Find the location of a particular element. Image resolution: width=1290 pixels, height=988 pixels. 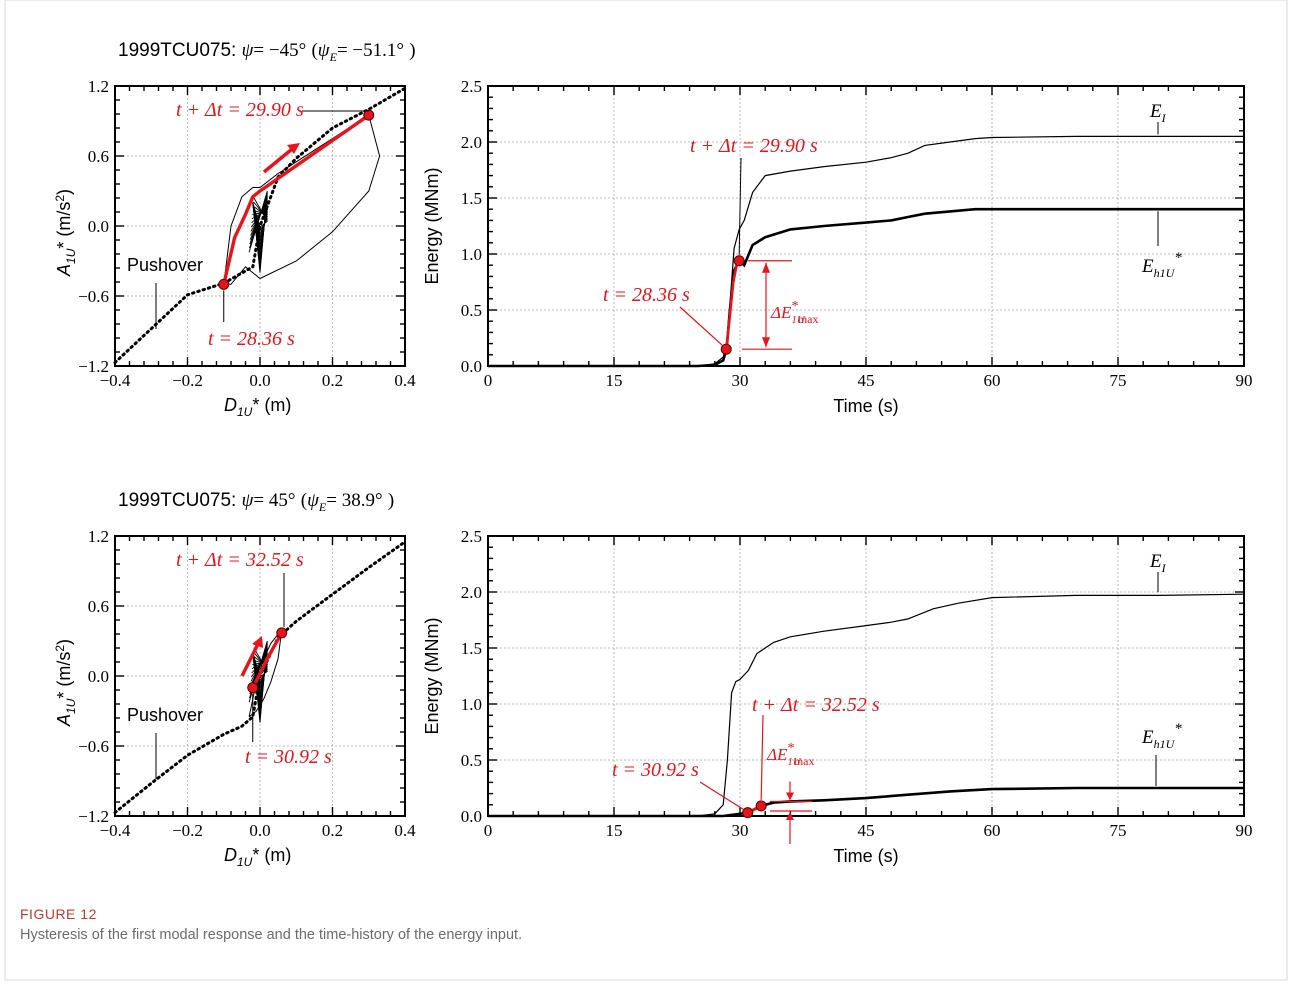

hyst-1-xlabel: D1U* (m) is located at coordinates (257, 857).